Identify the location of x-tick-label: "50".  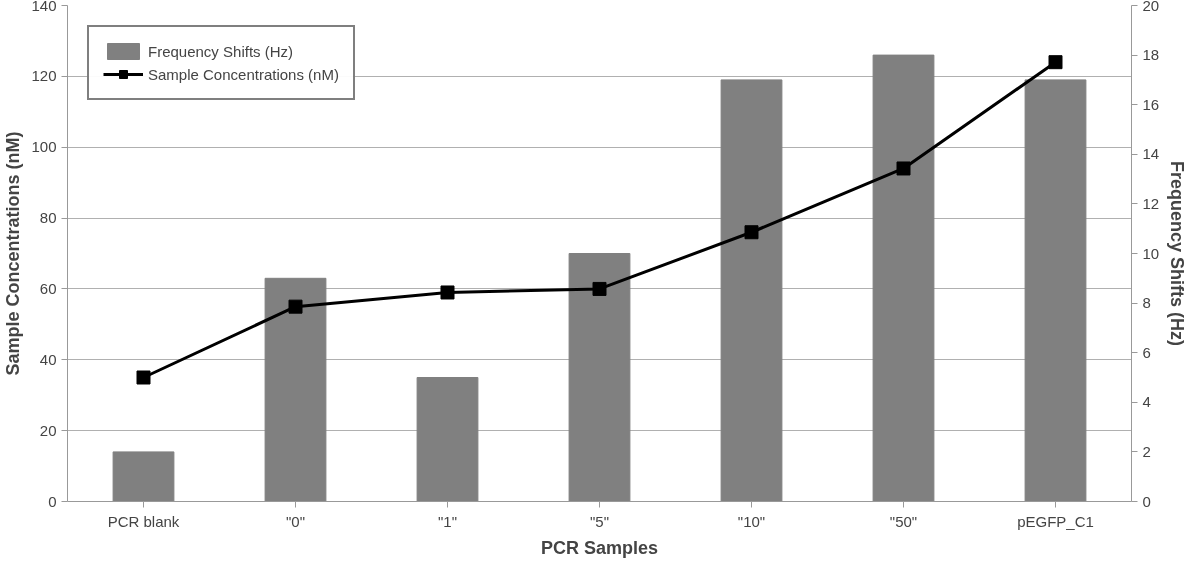
(903, 521).